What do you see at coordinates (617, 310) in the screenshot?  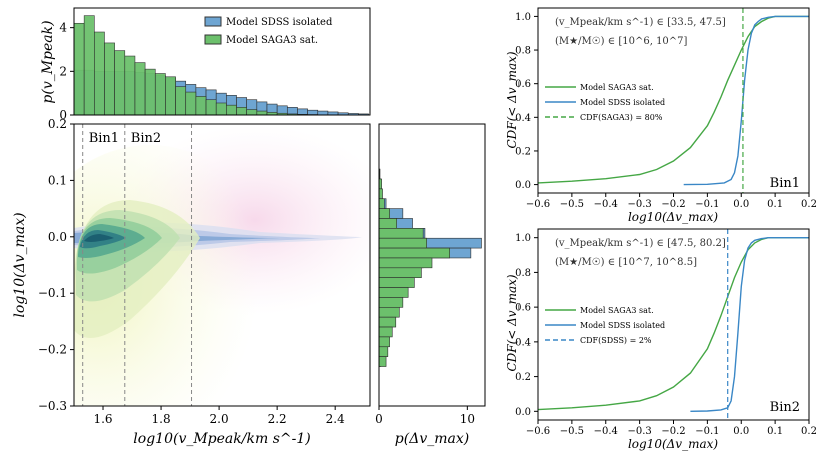 I see `cdf-bin2-legend-saga: Model SAGA3 sat.` at bounding box center [617, 310].